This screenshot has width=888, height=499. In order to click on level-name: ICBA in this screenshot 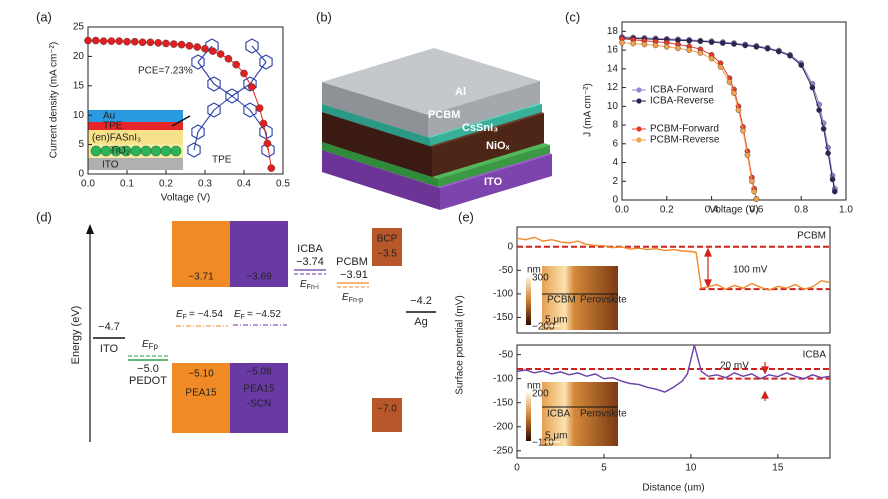, I will do `click(310, 249)`.